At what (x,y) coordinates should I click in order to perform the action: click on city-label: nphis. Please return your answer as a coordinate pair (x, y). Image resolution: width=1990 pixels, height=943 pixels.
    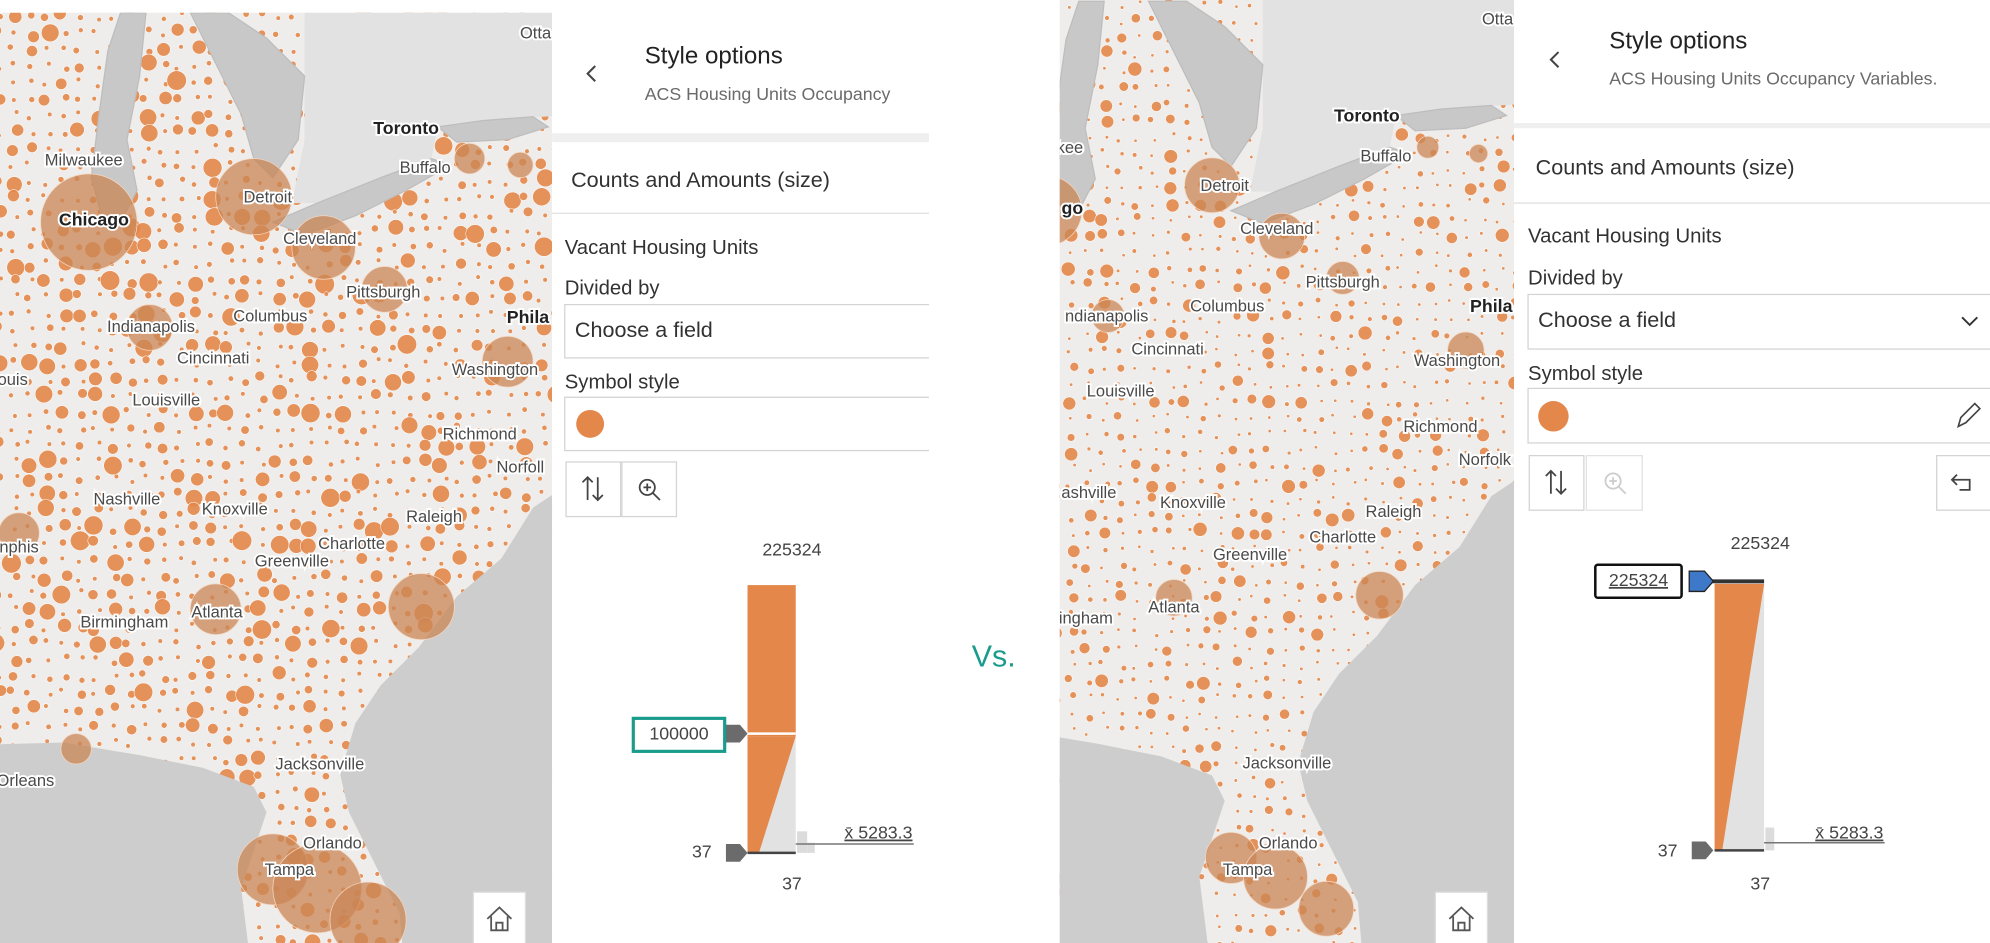
    Looking at the image, I should click on (19, 548).